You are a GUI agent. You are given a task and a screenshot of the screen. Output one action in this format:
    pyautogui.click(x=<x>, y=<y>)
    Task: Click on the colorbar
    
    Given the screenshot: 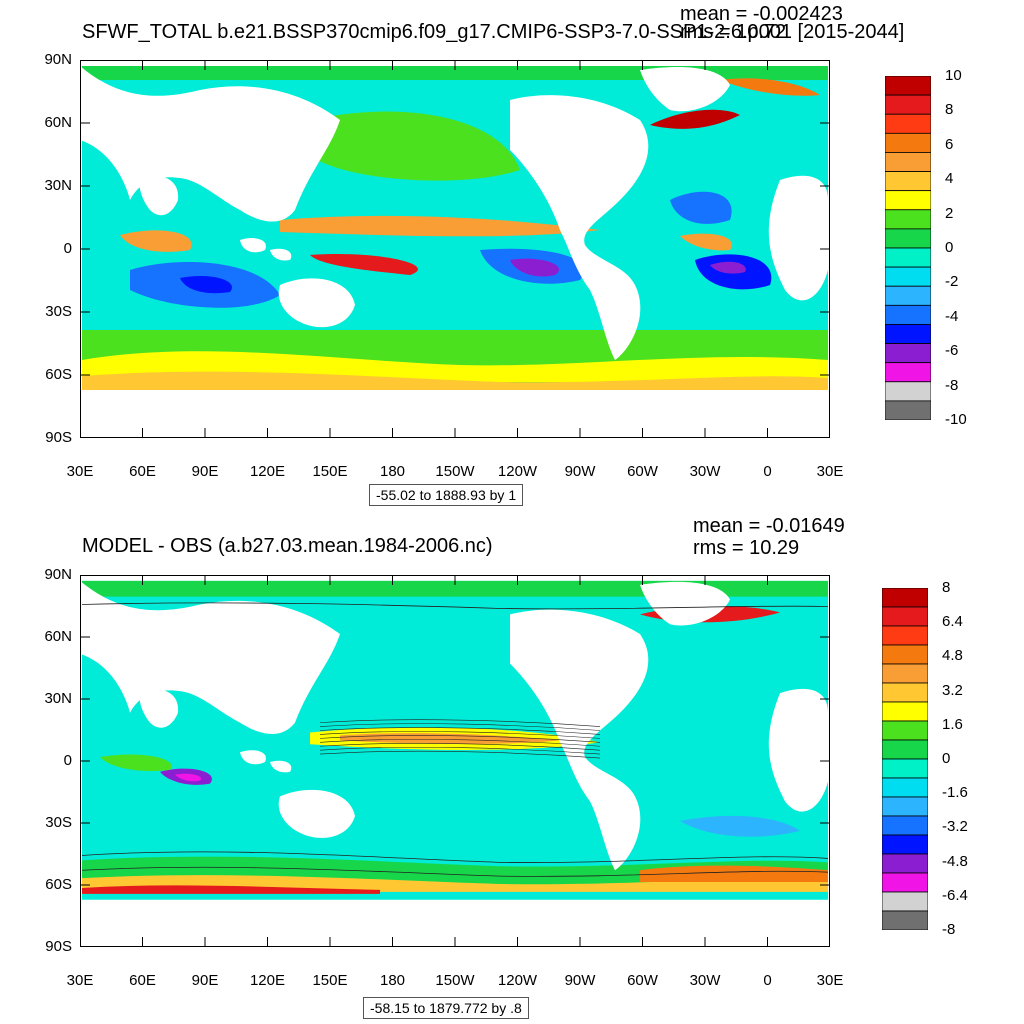 What is the action you would take?
    pyautogui.click(x=908, y=248)
    